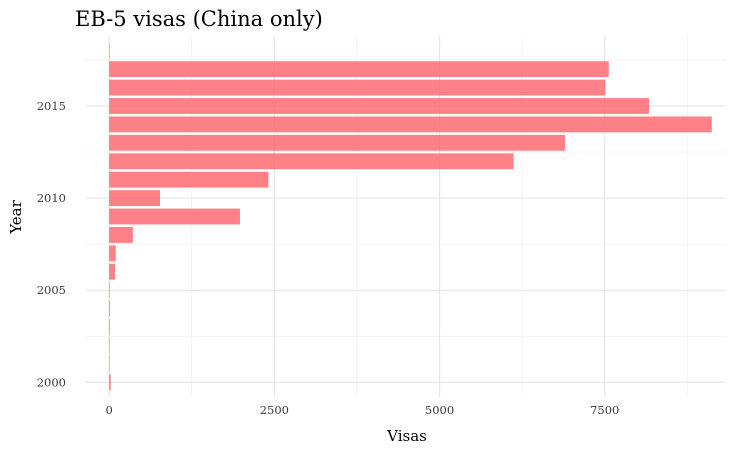 This screenshot has height=450, width=750. Describe the element at coordinates (274, 410) in the screenshot. I see `x-tick-label: 2500` at that location.